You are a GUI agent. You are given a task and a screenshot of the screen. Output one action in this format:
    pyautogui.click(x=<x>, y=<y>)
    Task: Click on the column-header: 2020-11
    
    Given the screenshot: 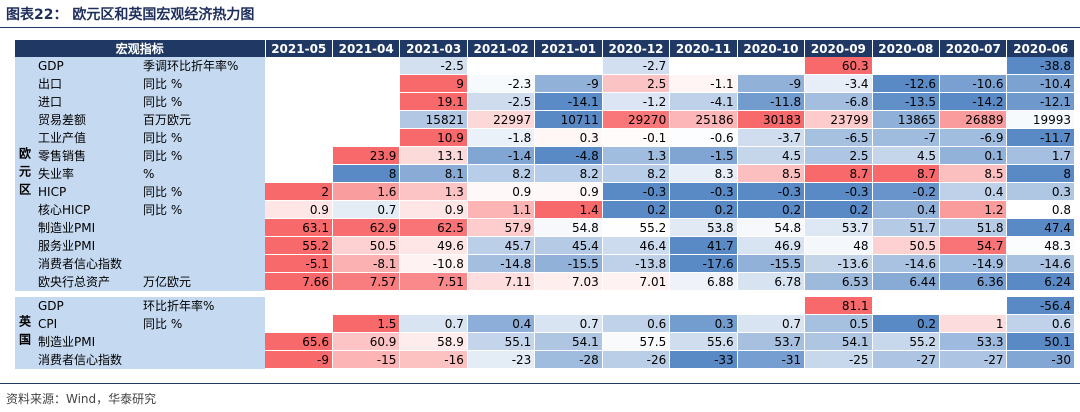 What is the action you would take?
    pyautogui.click(x=703, y=48)
    